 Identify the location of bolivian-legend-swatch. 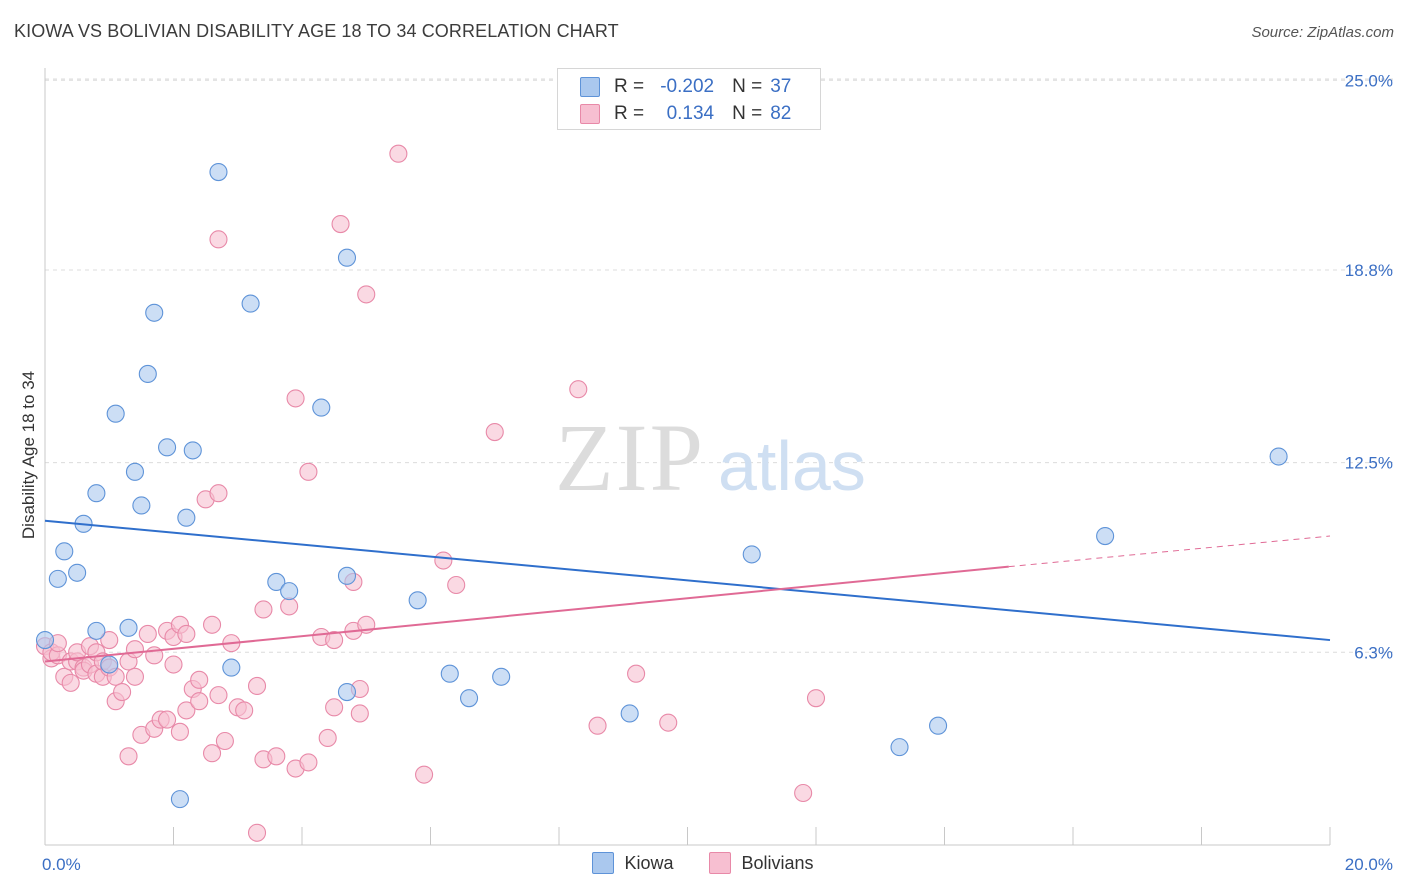
(720, 863).